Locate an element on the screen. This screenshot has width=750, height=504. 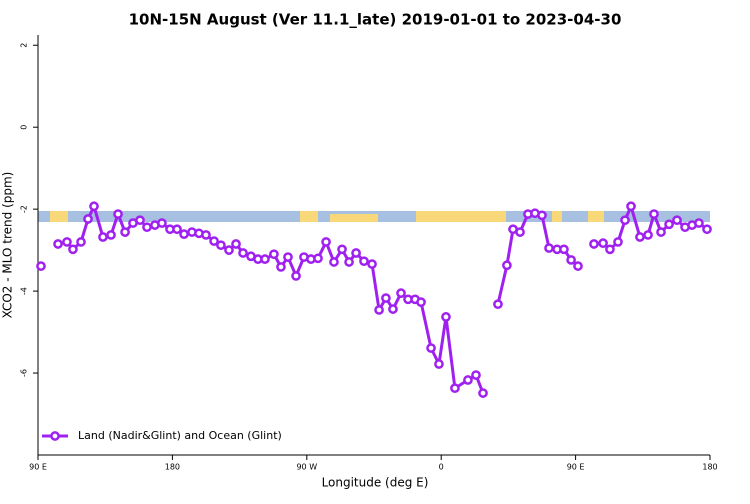
y-tick-label: -6 is located at coordinates (24, 373).